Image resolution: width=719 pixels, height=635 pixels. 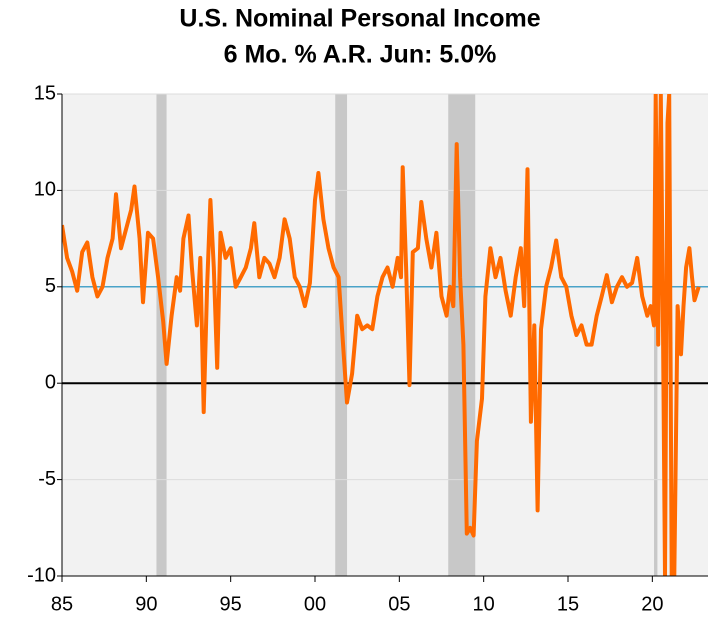 What do you see at coordinates (359, 19) in the screenshot?
I see `chart-title: U.S. Nominal Personal Income` at bounding box center [359, 19].